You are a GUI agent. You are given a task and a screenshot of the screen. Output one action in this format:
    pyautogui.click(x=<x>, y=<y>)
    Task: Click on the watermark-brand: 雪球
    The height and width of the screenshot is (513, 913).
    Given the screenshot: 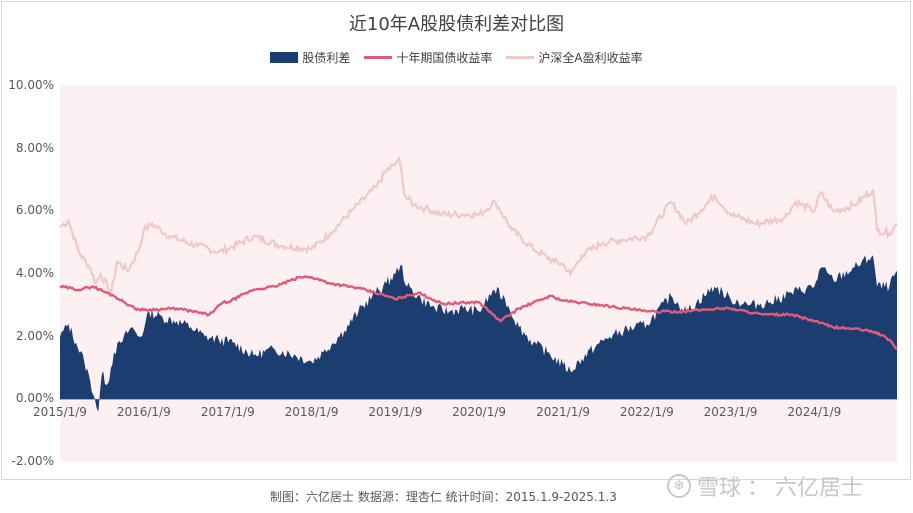 What is the action you would take?
    pyautogui.click(x=719, y=488)
    